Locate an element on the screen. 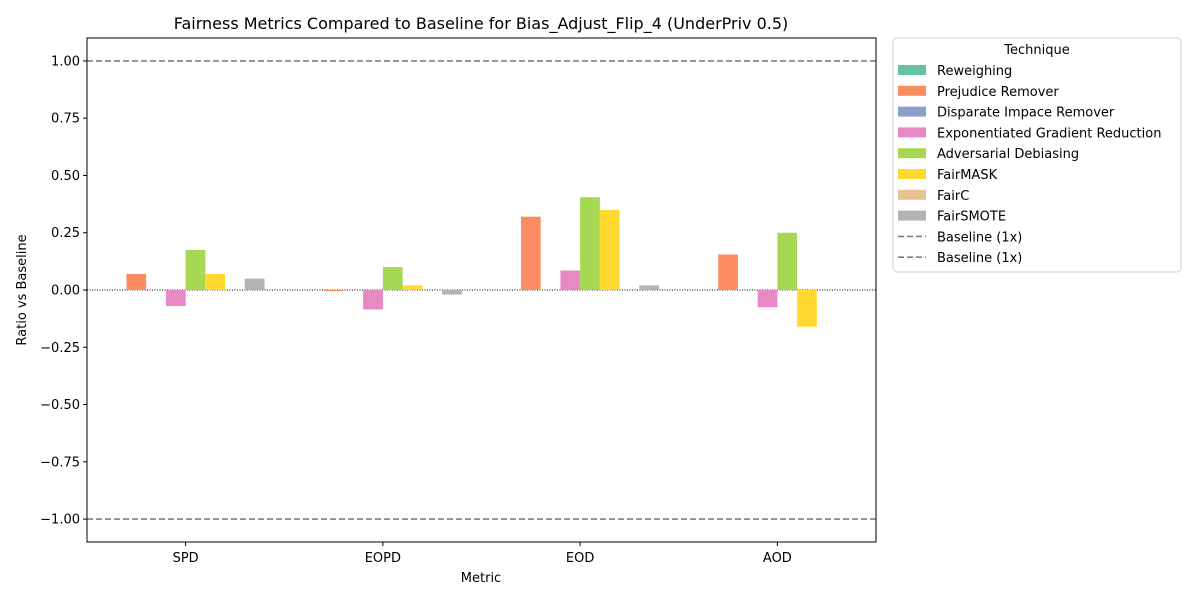 The height and width of the screenshot is (604, 1200). legend-frame is located at coordinates (1037, 155).